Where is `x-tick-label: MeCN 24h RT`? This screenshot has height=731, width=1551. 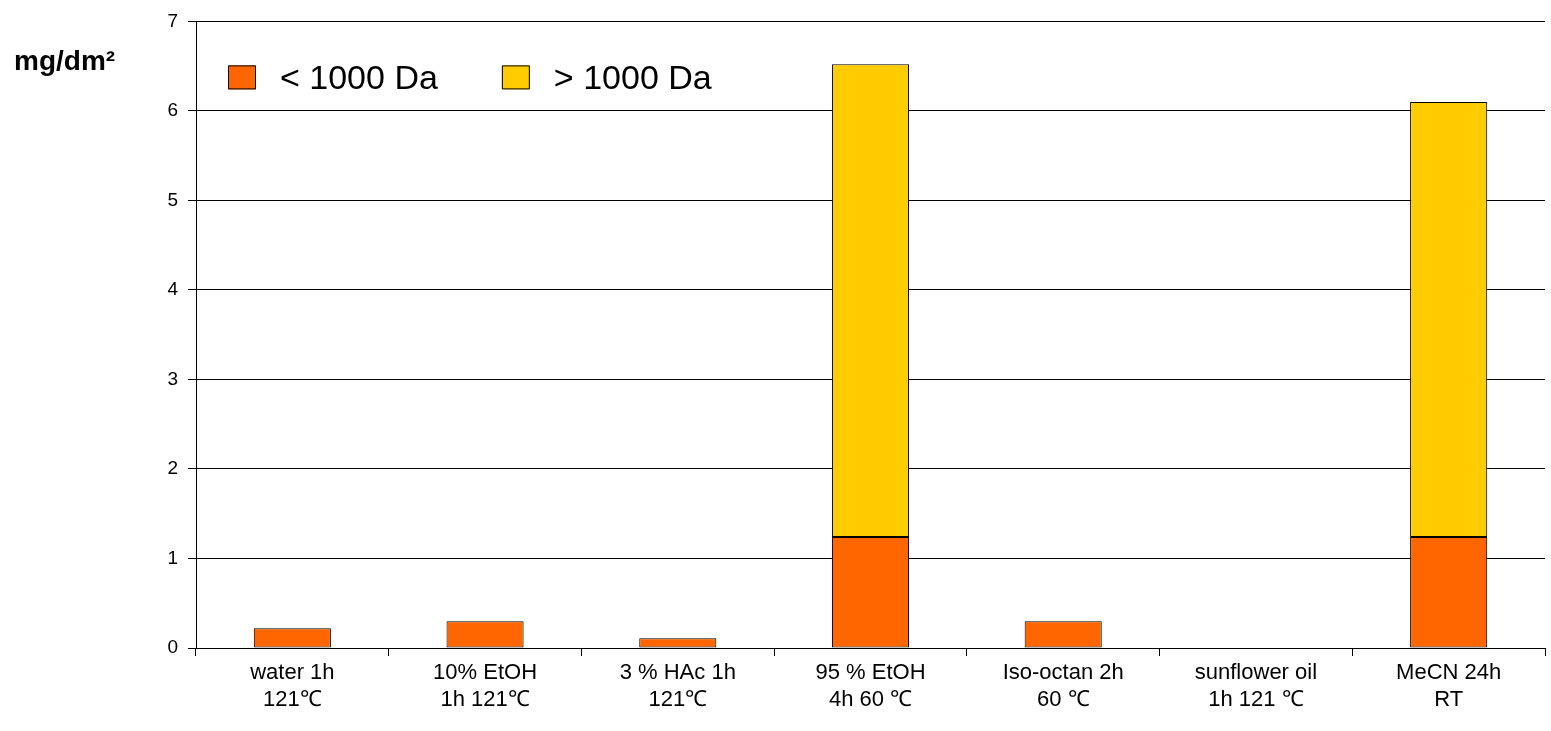
x-tick-label: MeCN 24h RT is located at coordinates (1449, 685).